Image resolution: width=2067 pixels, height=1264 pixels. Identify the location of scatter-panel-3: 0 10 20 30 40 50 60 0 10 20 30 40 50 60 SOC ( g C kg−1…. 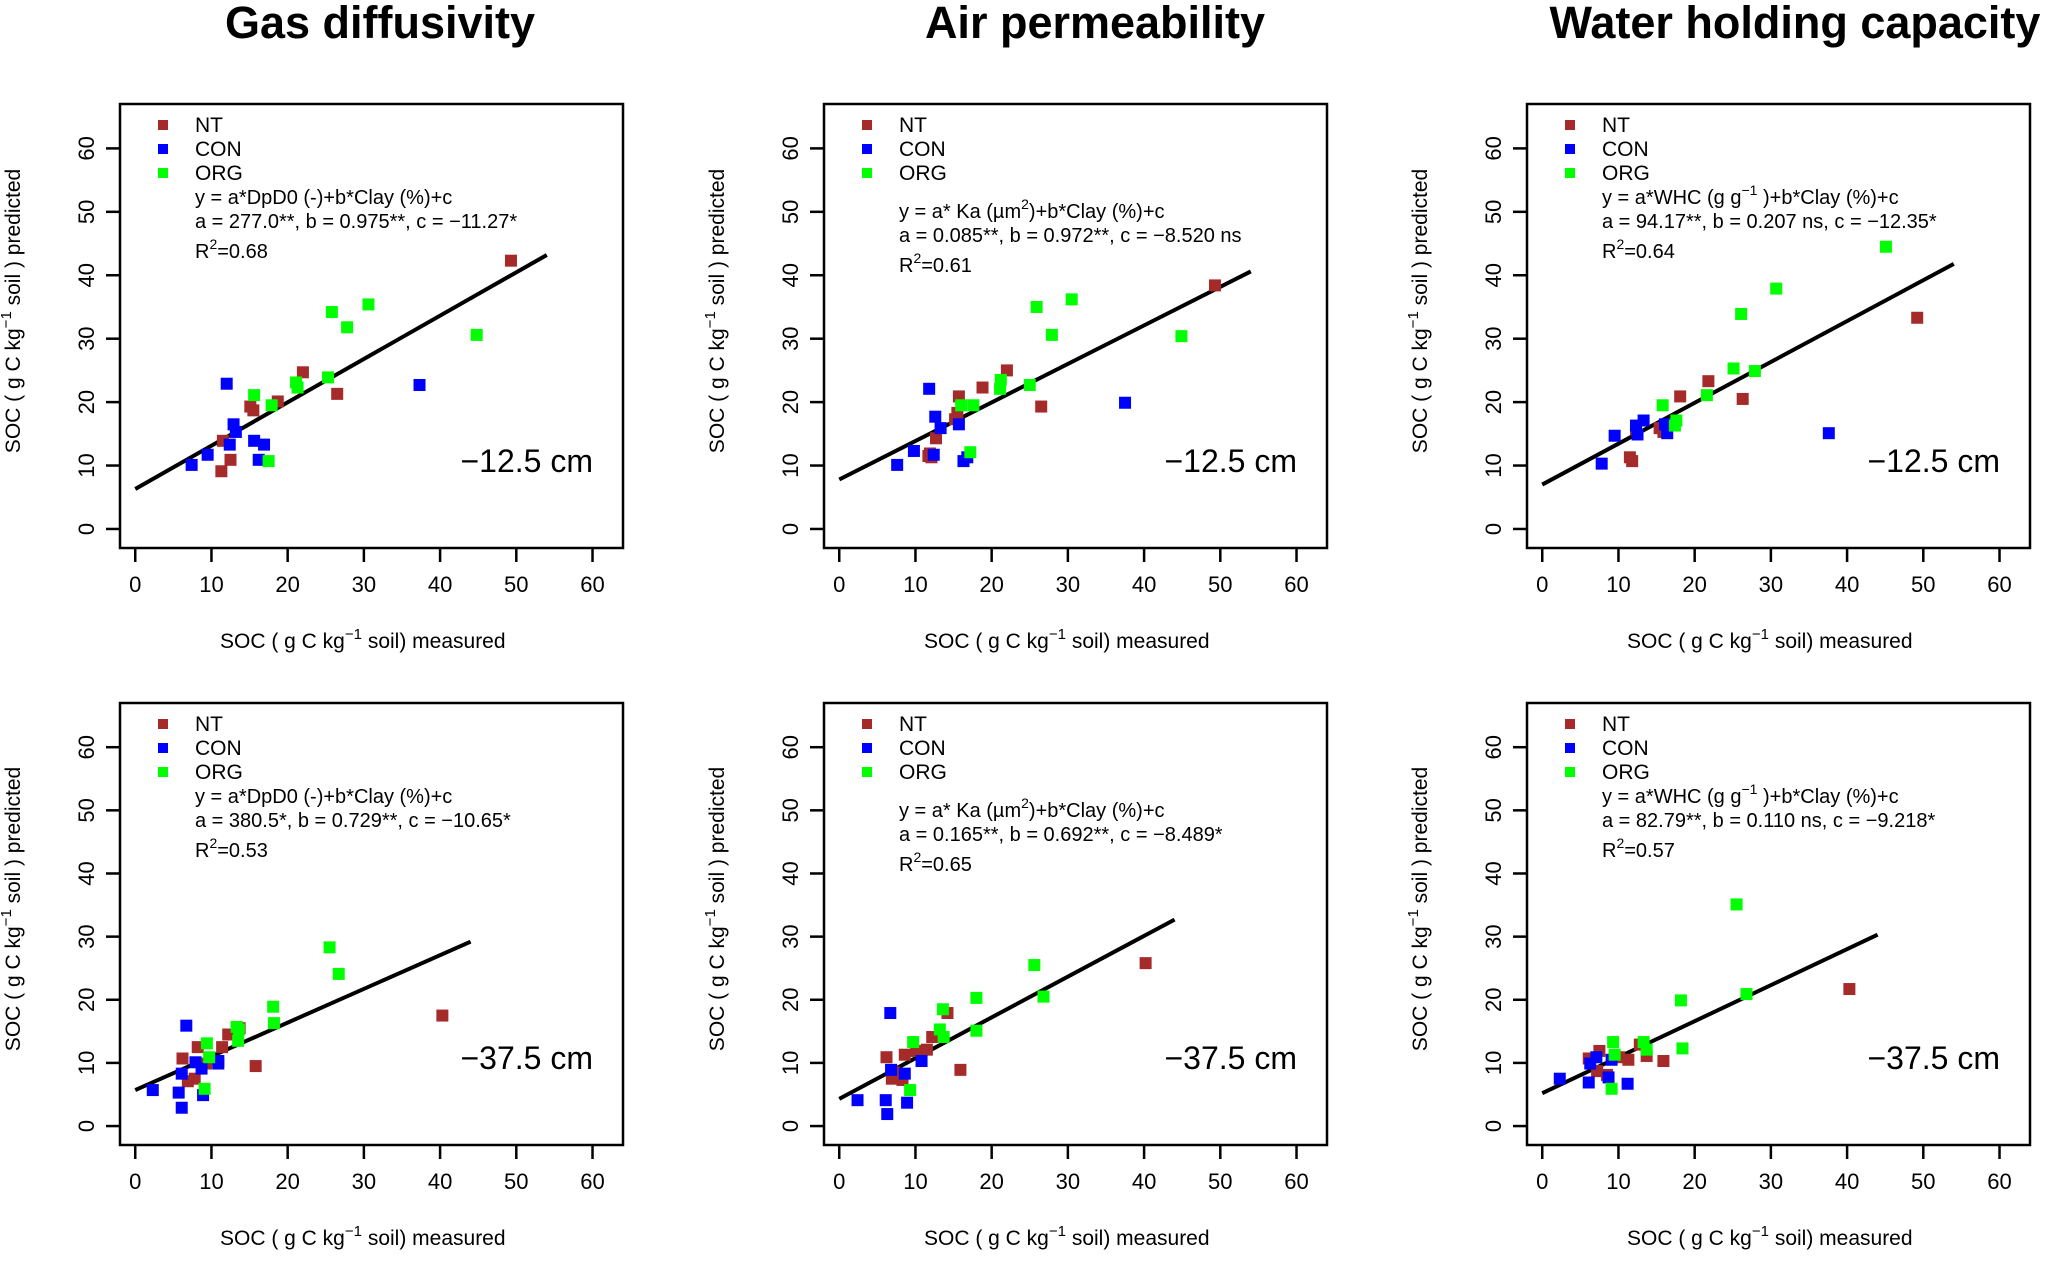
(1718, 377).